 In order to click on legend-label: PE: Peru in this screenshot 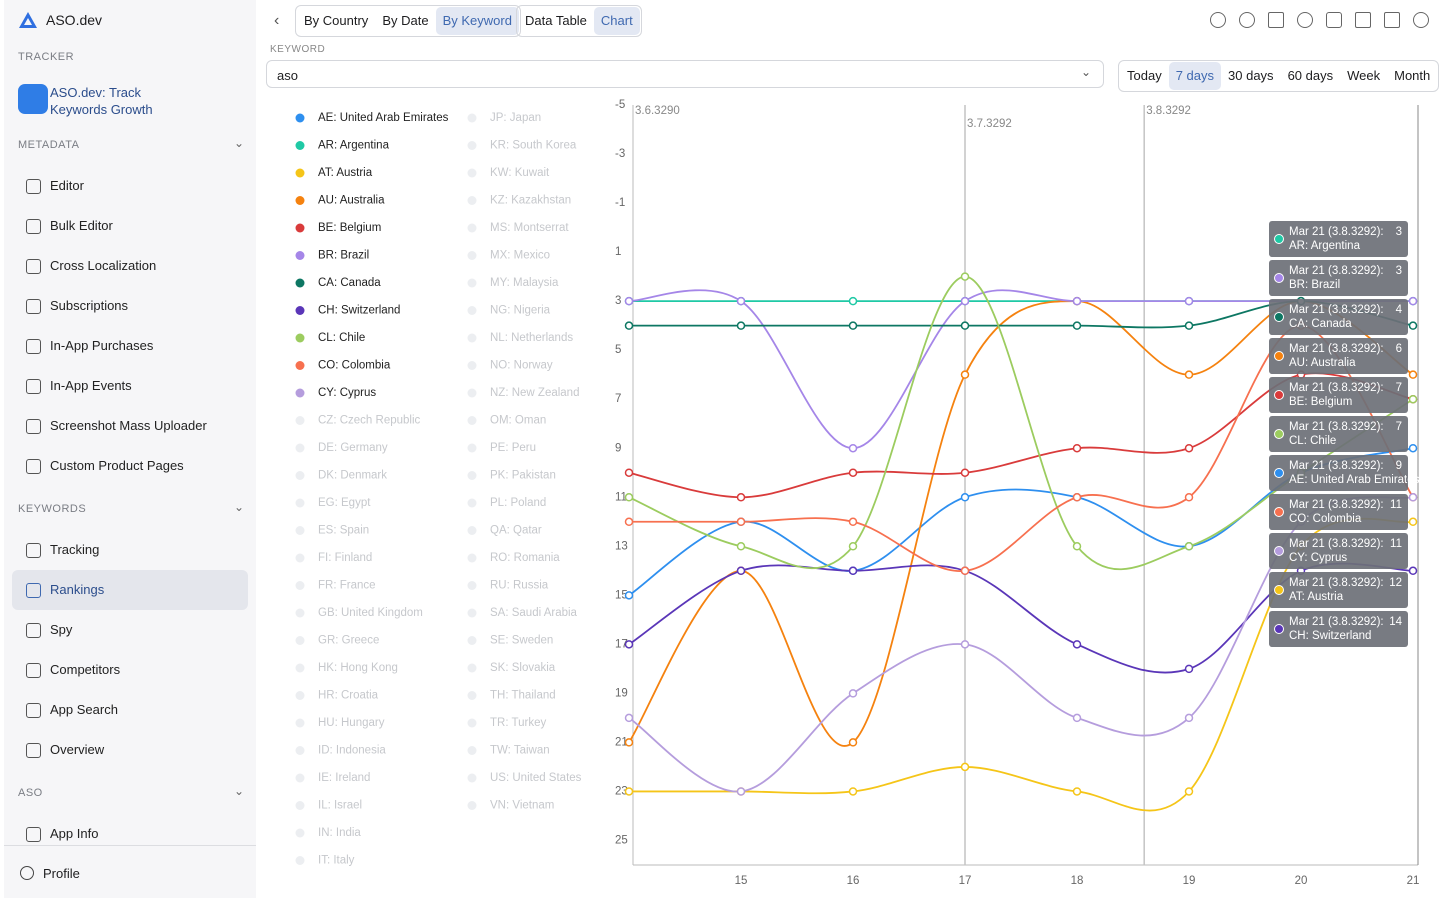, I will do `click(513, 448)`.